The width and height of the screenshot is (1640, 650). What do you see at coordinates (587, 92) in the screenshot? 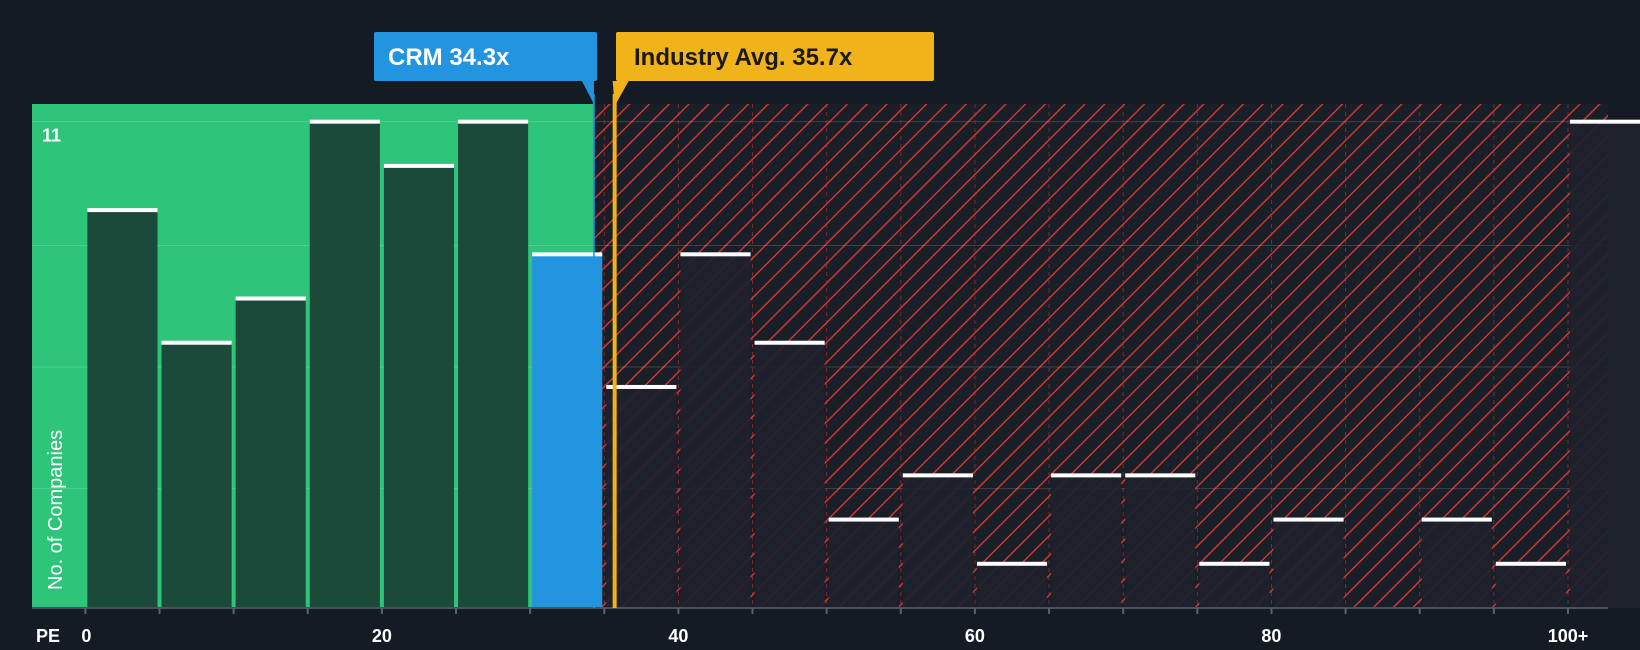
I see `company-callout-pointer` at bounding box center [587, 92].